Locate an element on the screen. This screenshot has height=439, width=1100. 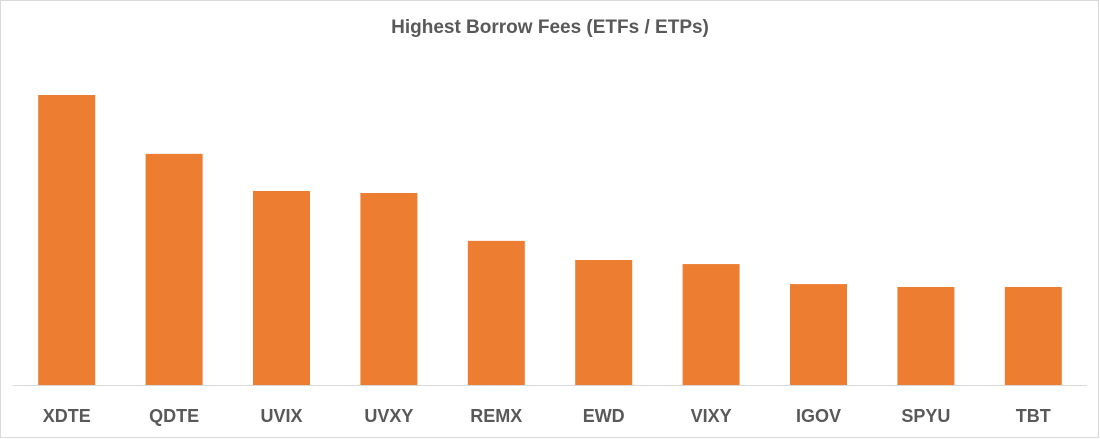
x-tick-label: UVIX is located at coordinates (281, 416).